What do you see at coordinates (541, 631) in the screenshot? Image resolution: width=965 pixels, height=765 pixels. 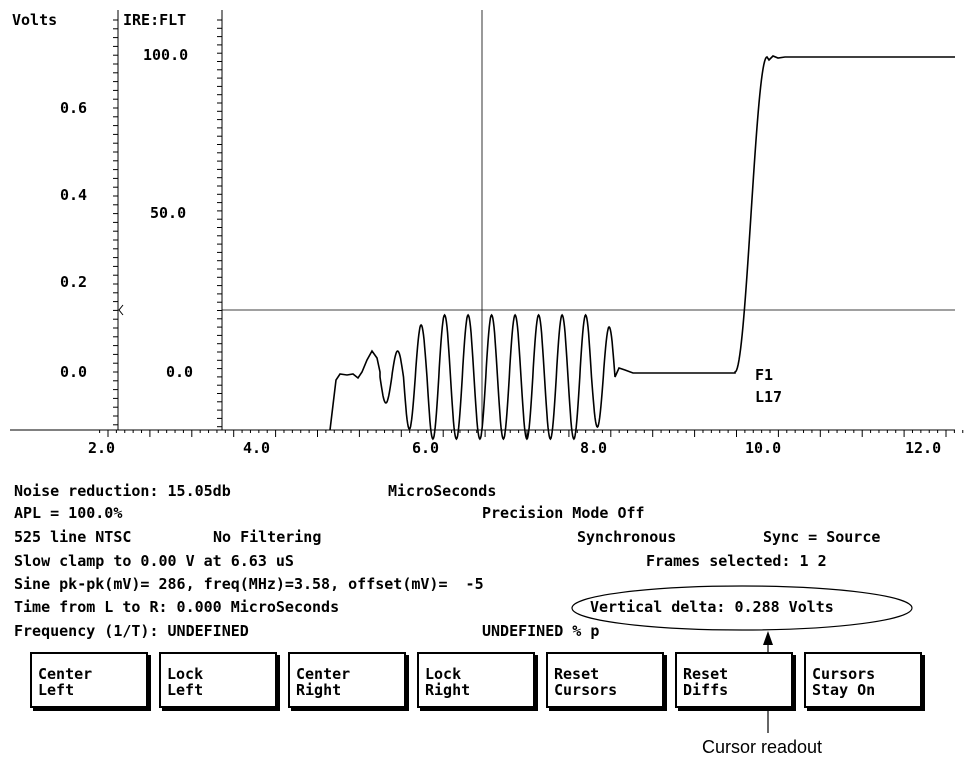 I see `undefined-percent: UNDEFINED % p` at bounding box center [541, 631].